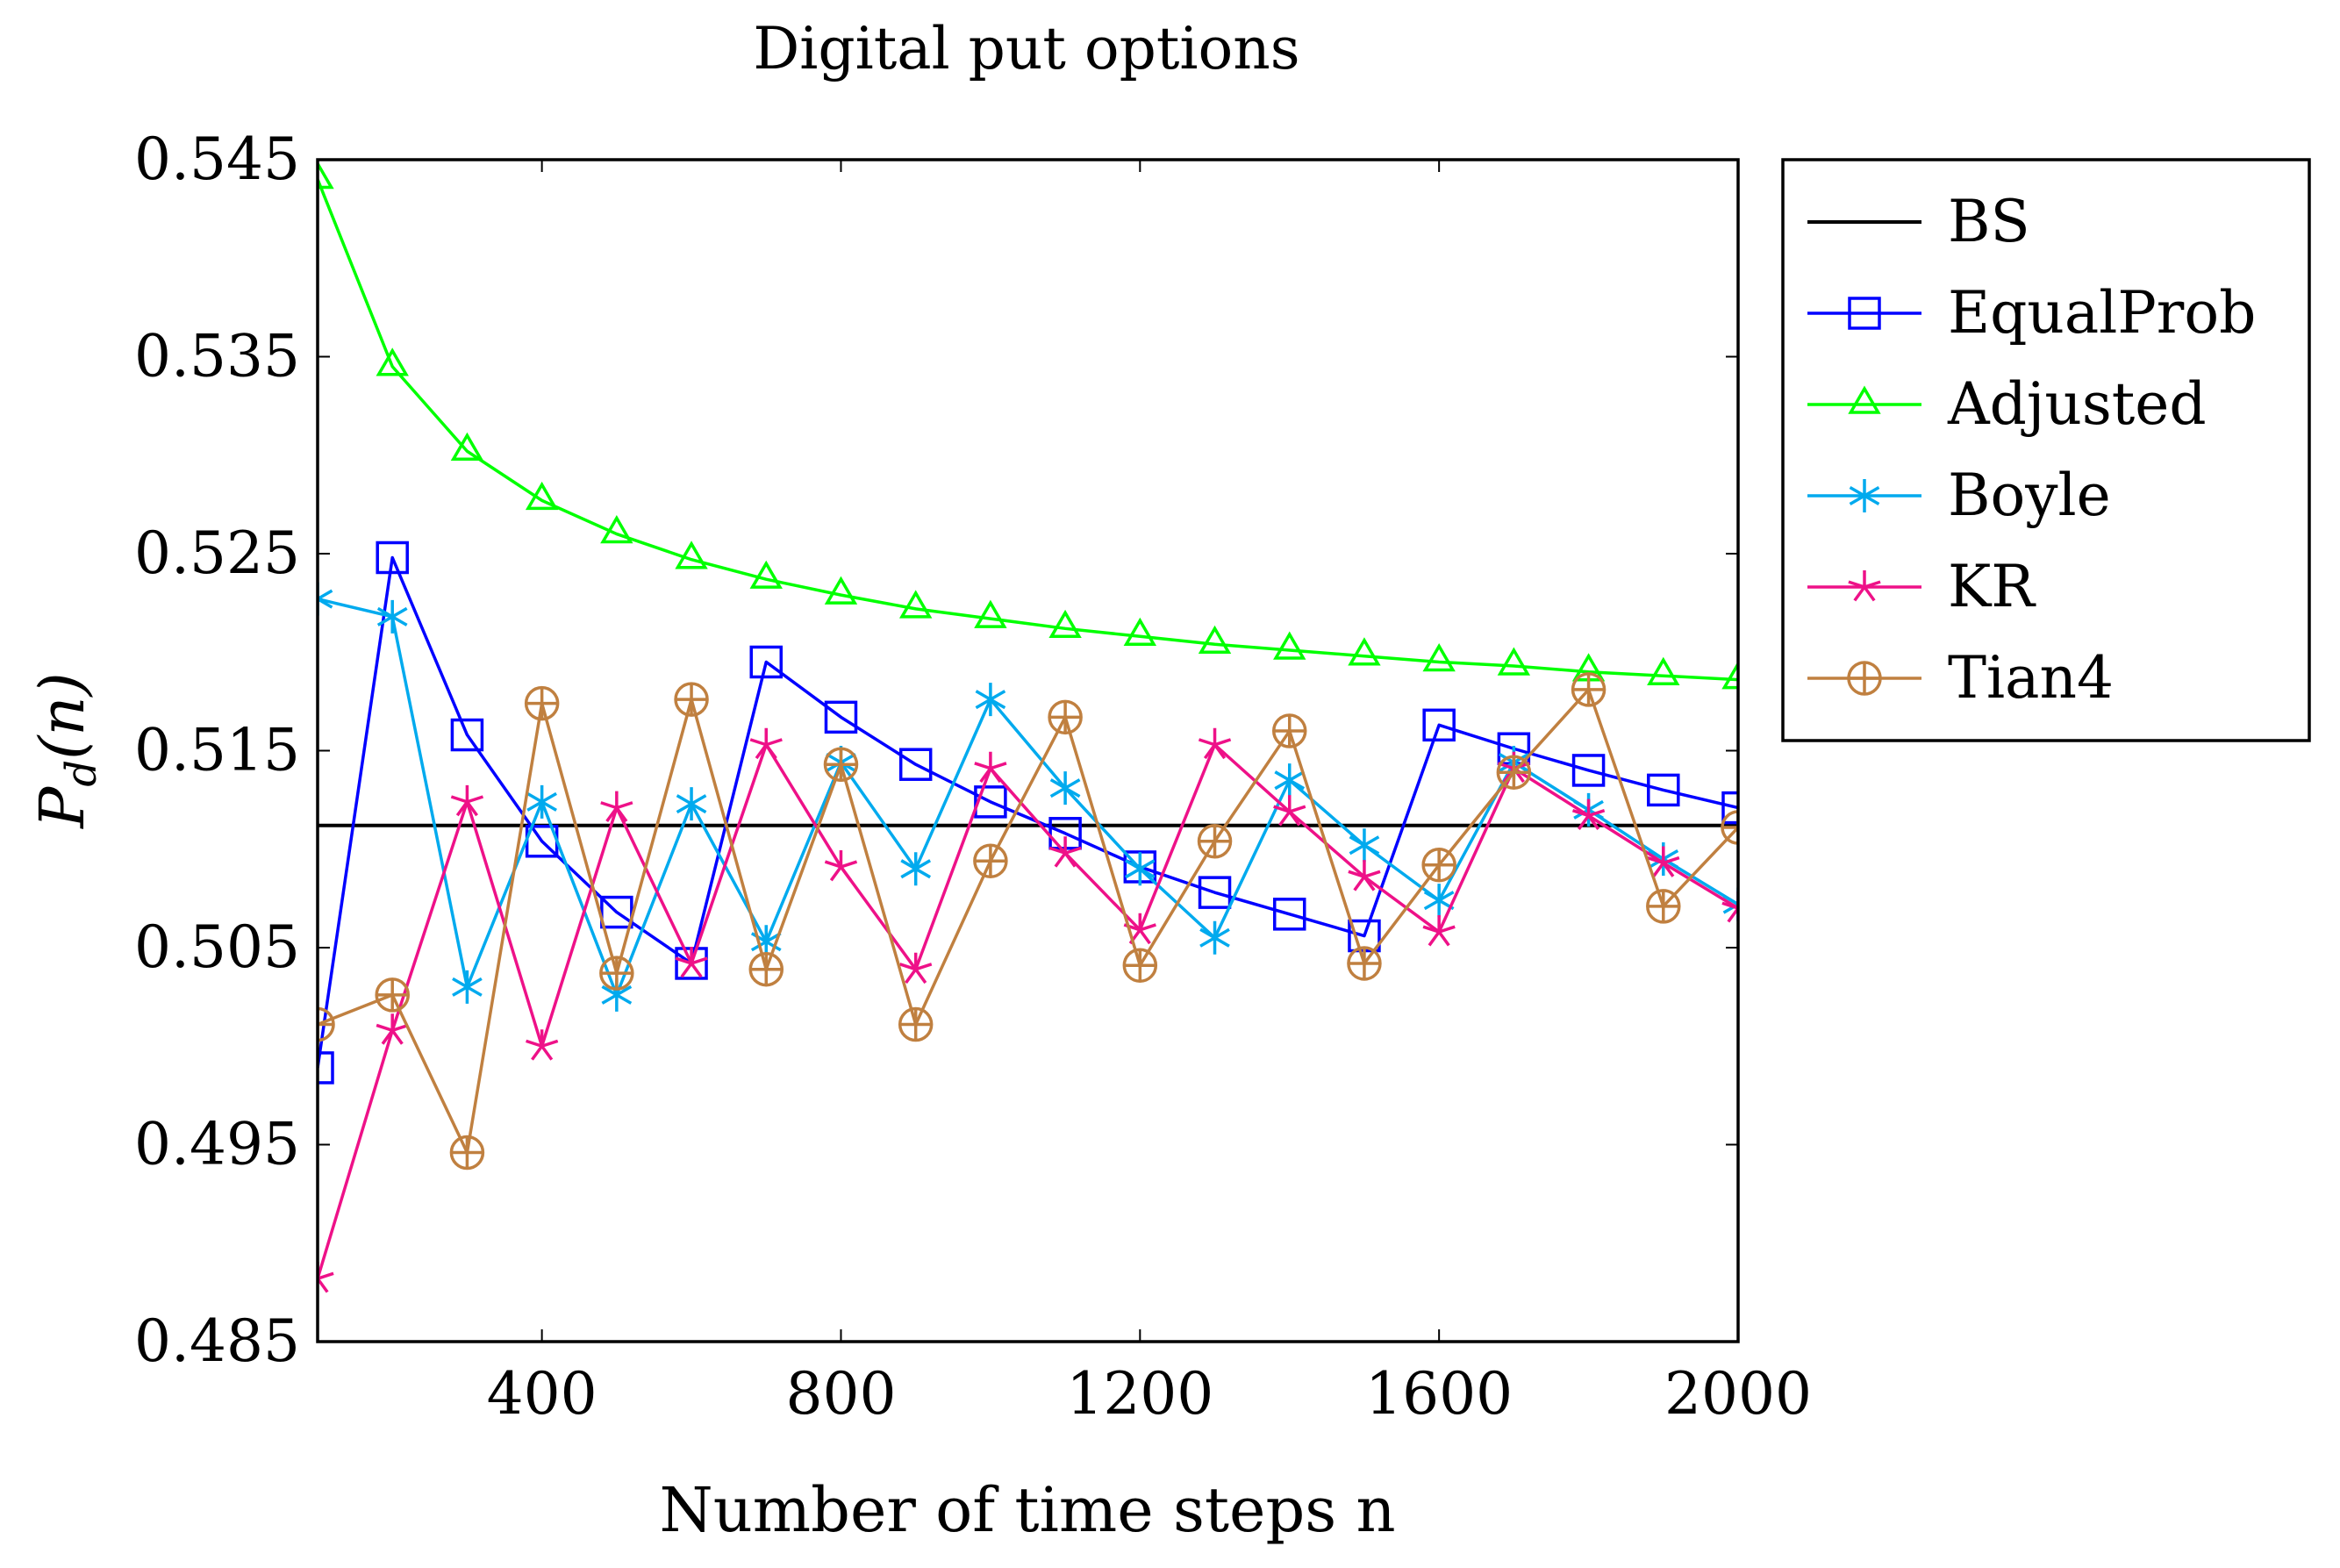 The height and width of the screenshot is (1568, 2340). What do you see at coordinates (1738, 1394) in the screenshot?
I see `x-tick-label: 2000` at bounding box center [1738, 1394].